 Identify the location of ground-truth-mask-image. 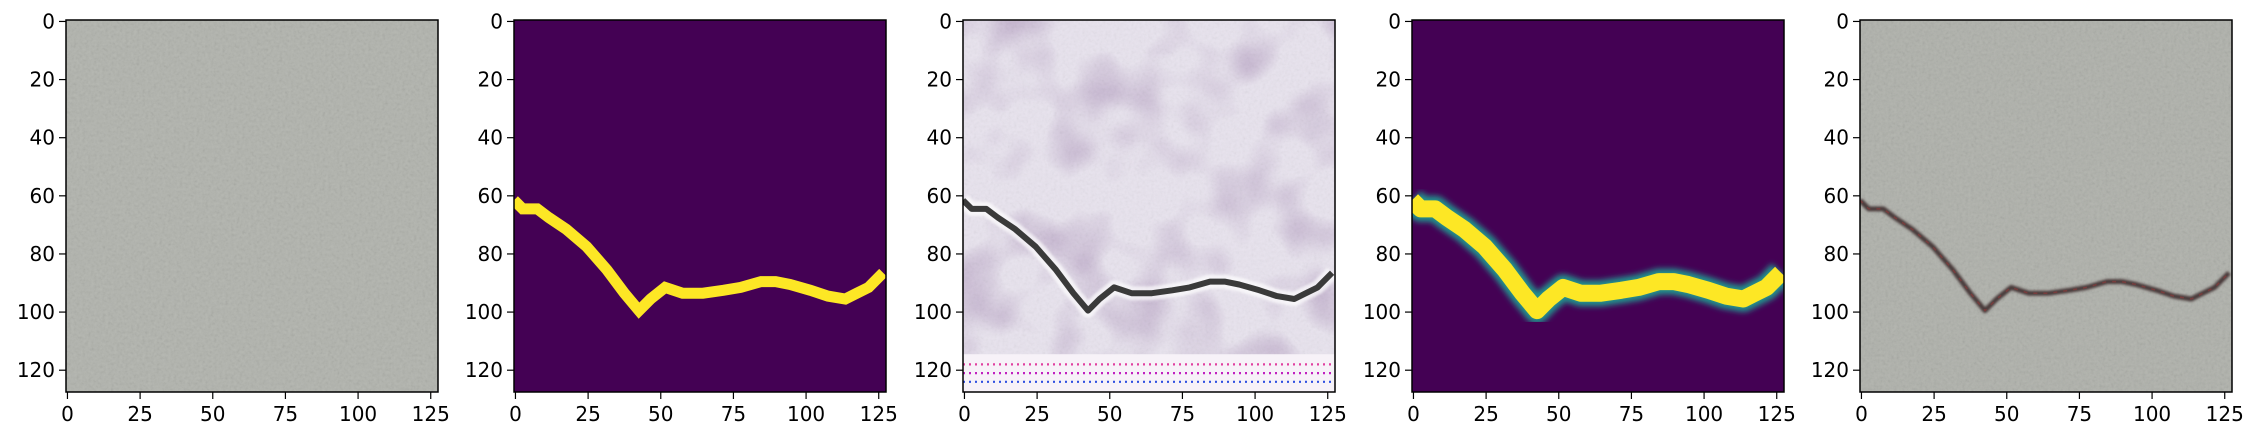
(700, 206).